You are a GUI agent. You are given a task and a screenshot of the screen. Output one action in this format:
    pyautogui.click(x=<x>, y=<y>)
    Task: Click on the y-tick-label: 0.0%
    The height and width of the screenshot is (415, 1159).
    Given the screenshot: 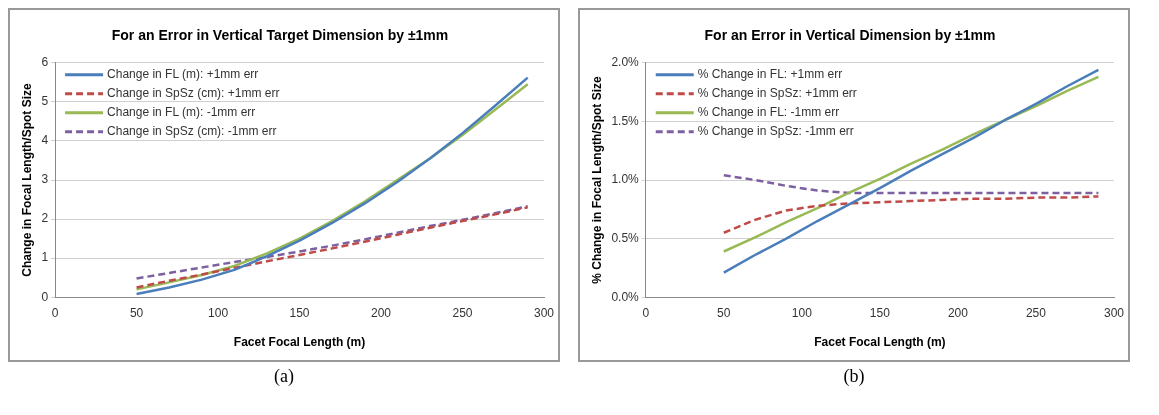 What is the action you would take?
    pyautogui.click(x=625, y=296)
    